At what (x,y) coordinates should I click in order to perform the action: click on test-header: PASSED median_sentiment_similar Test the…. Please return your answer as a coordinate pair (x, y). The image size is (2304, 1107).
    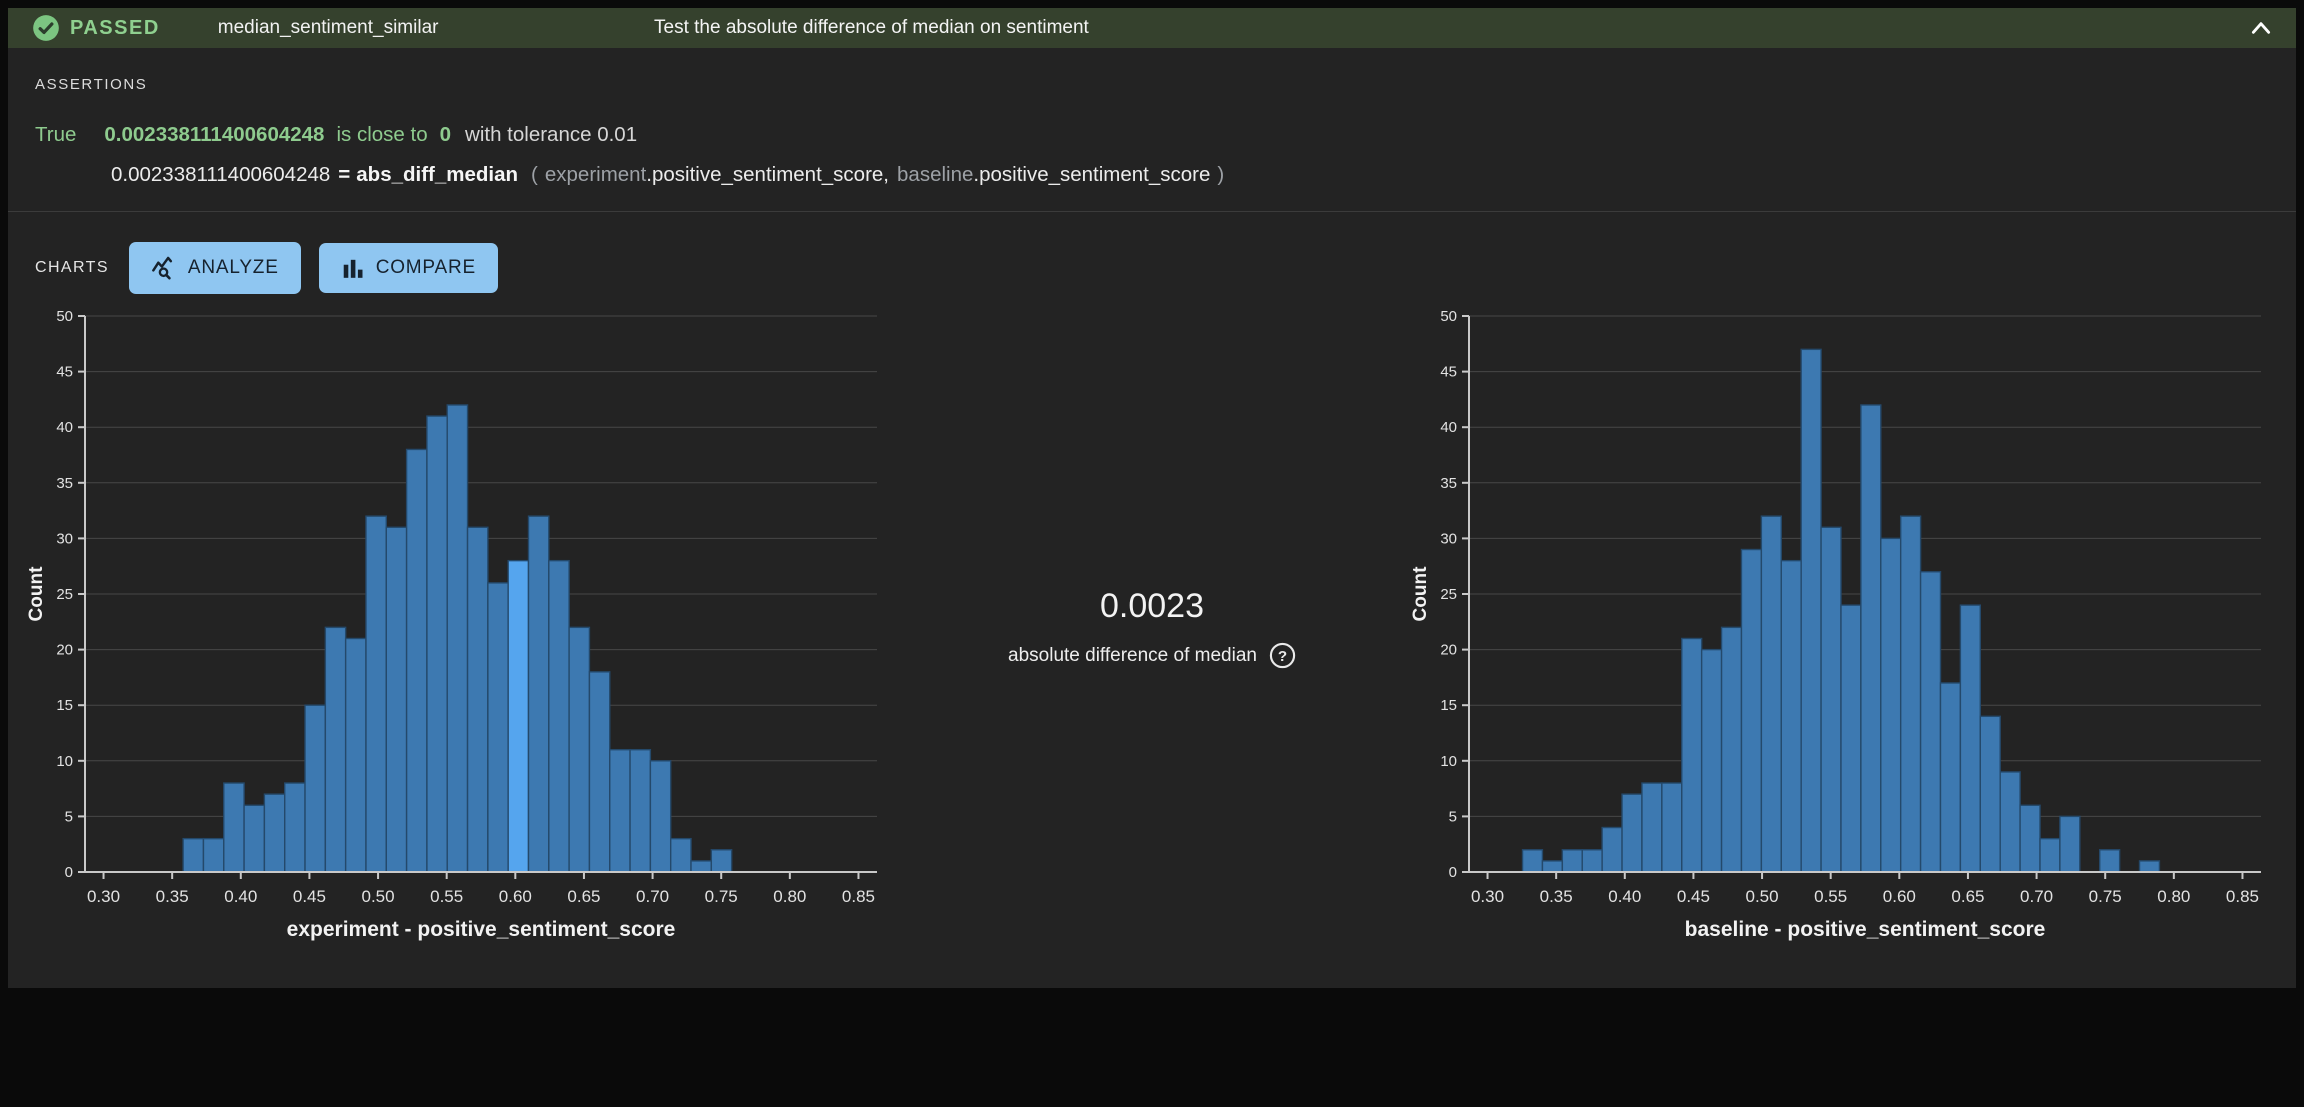
    Looking at the image, I should click on (1152, 28).